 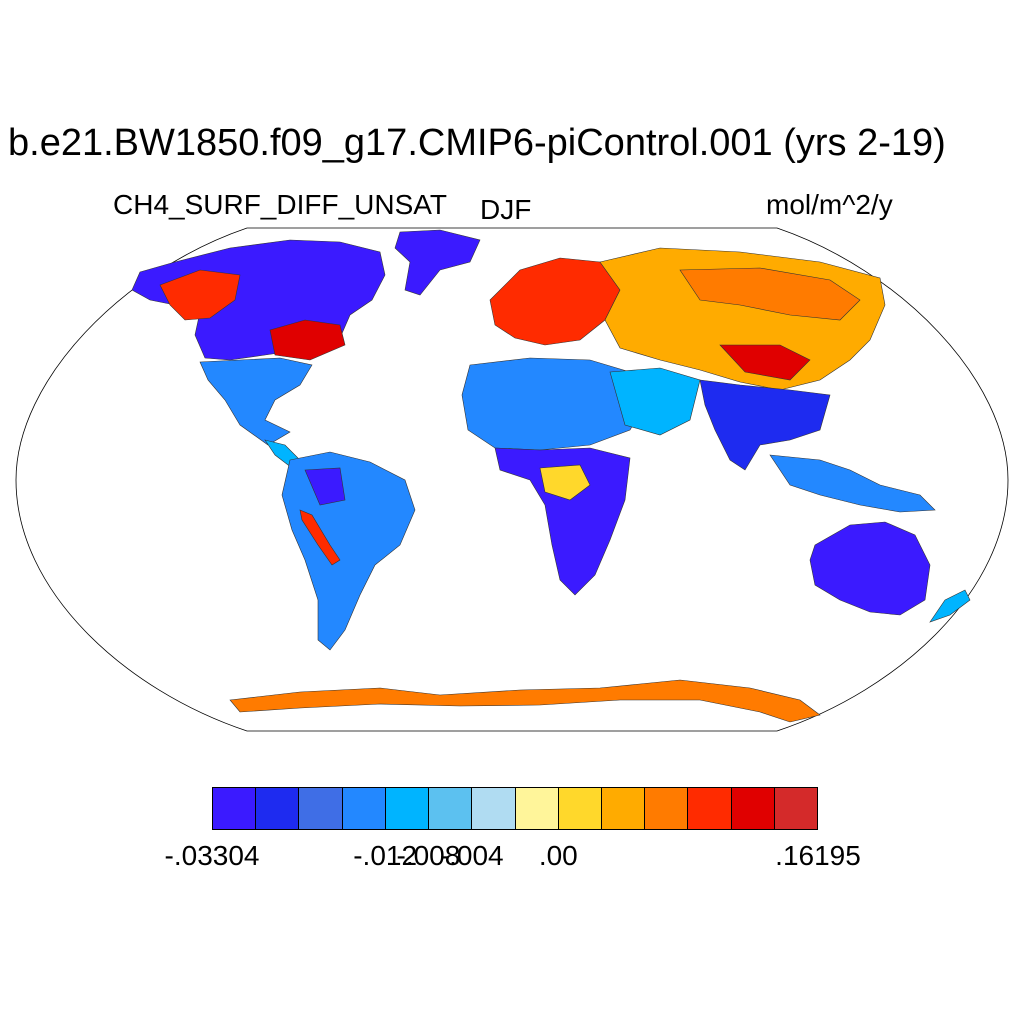 I want to click on region-siberia-orange, so click(x=770, y=294).